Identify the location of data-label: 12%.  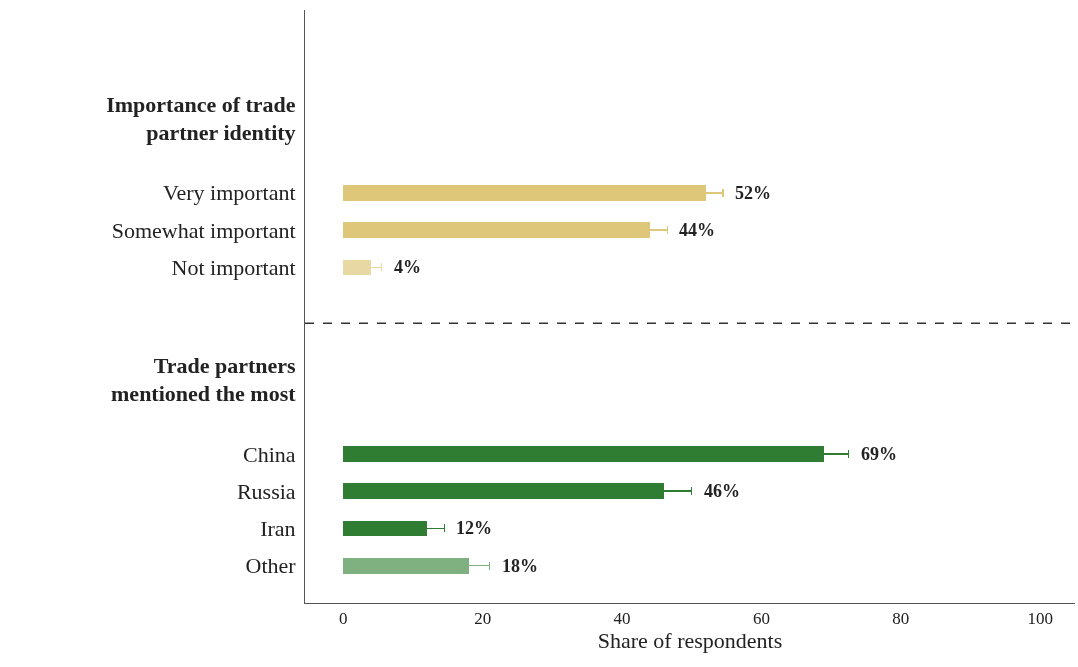
(474, 528).